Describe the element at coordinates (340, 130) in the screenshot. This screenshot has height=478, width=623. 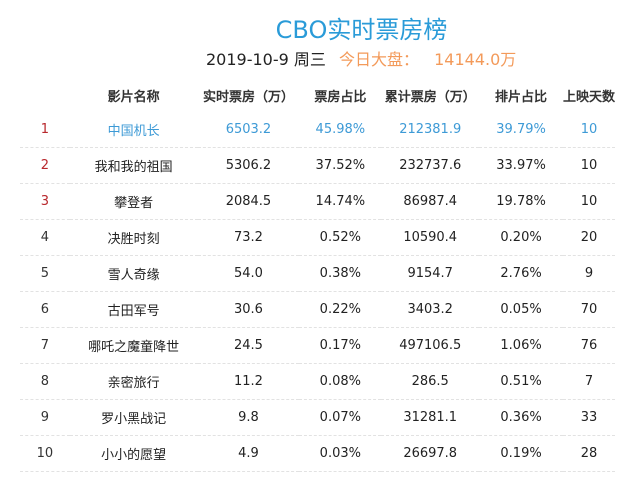
I see `box-office-share-cell: 45.98%` at that location.